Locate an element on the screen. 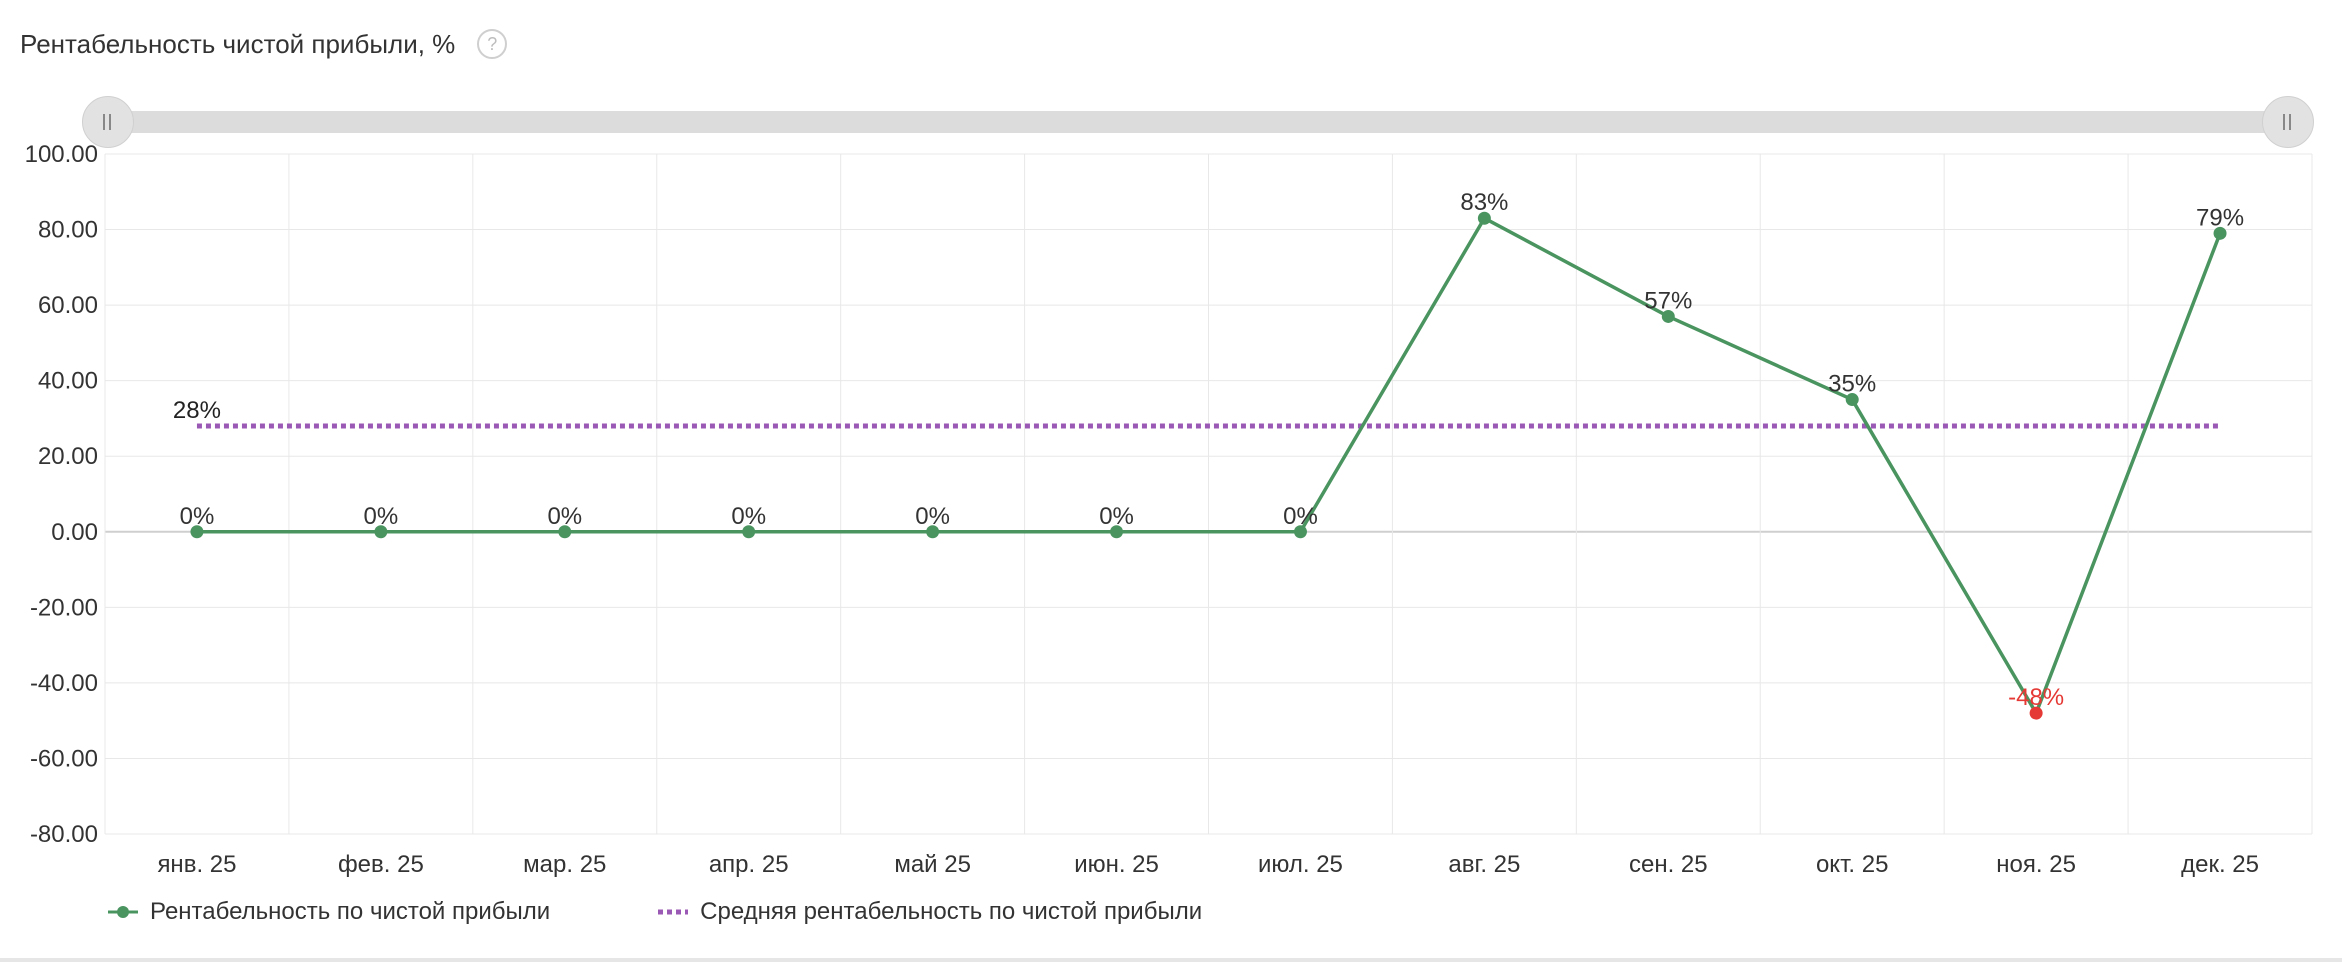 The height and width of the screenshot is (962, 2342). y-tick-label: -20.00 is located at coordinates (64, 607).